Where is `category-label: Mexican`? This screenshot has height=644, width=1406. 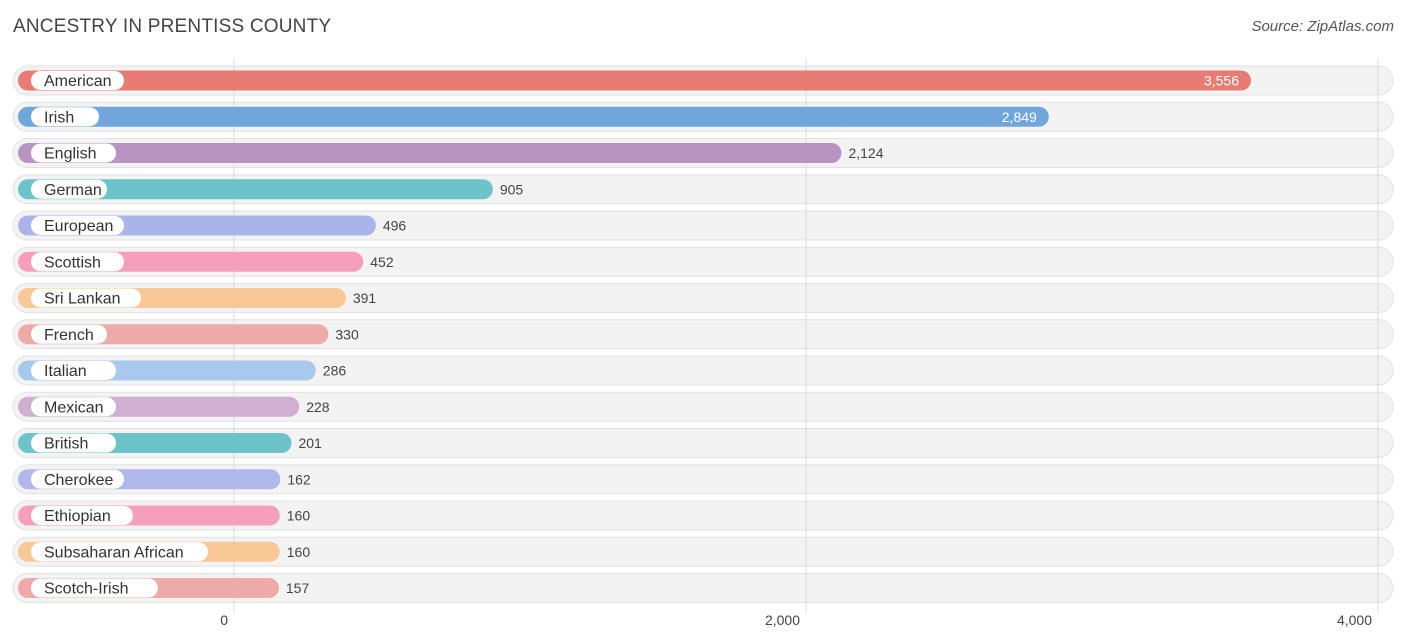 category-label: Mexican is located at coordinates (74, 407).